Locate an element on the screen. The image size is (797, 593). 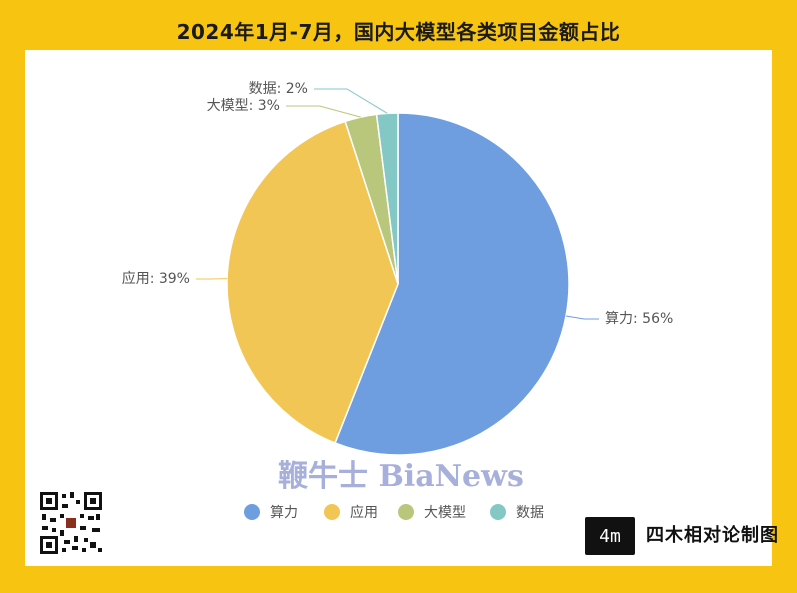
brand-logo-text: 四木相对论制图 is located at coordinates (712, 535).